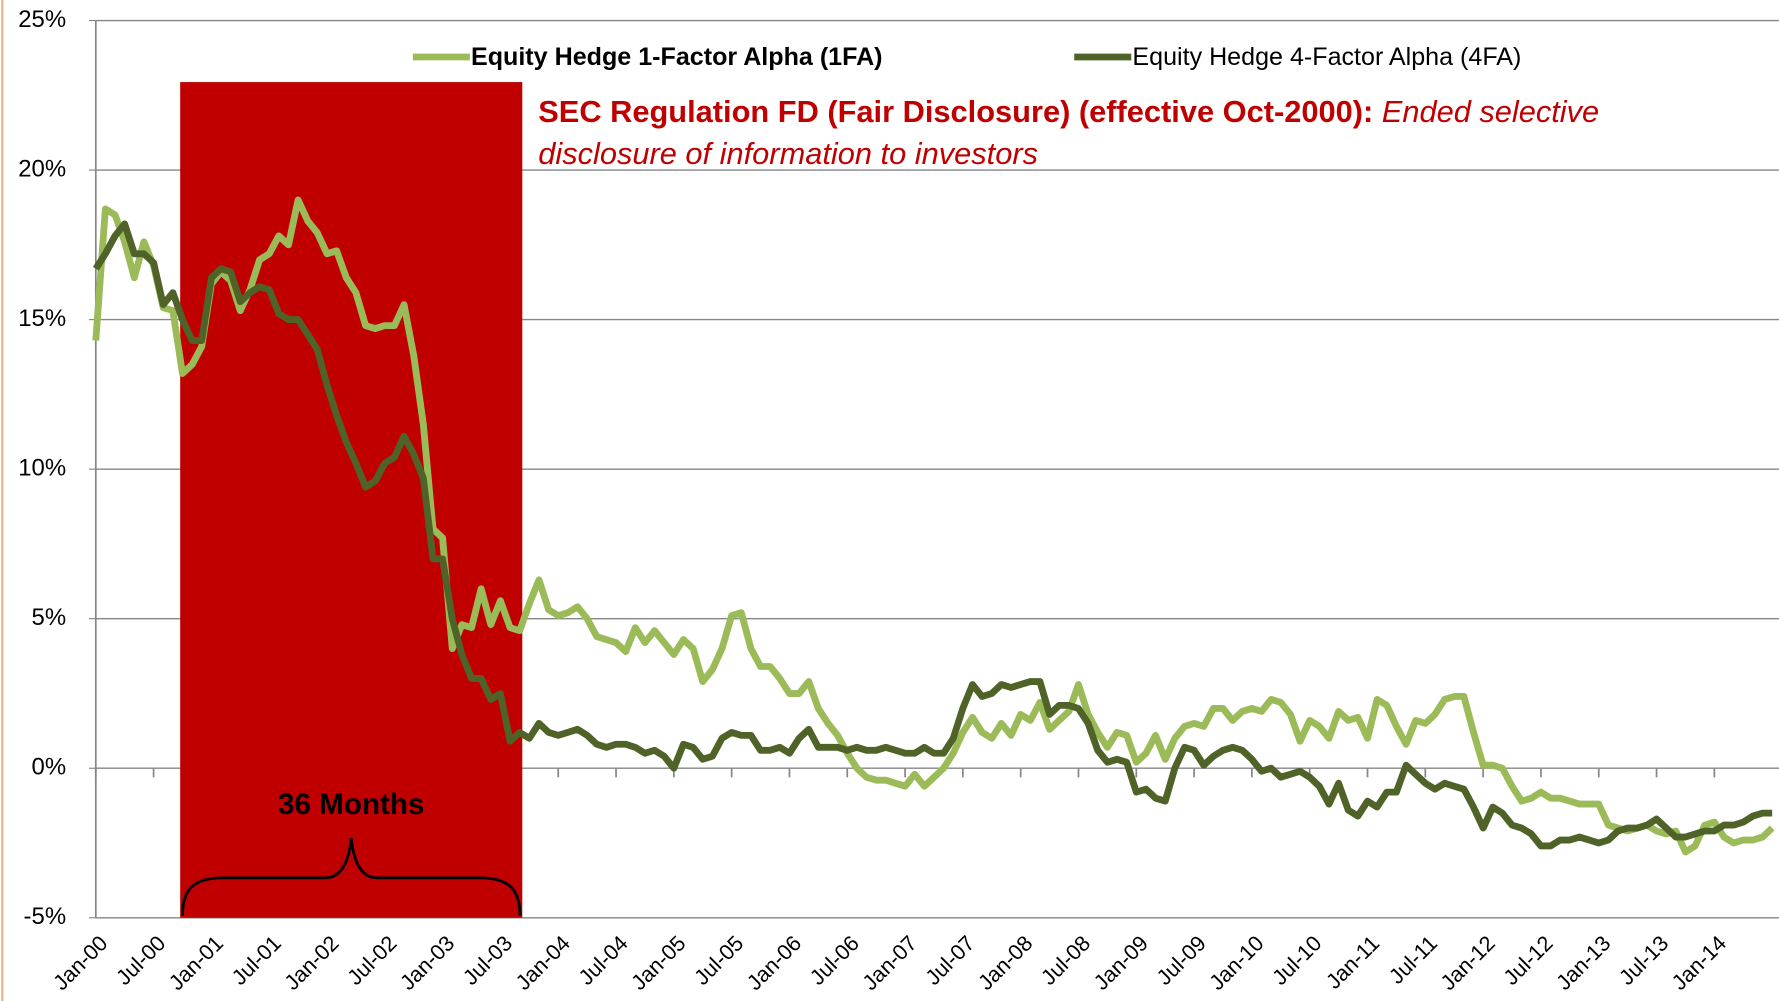  What do you see at coordinates (1413, 959) in the screenshot?
I see `x-tick-label: Jul-11` at bounding box center [1413, 959].